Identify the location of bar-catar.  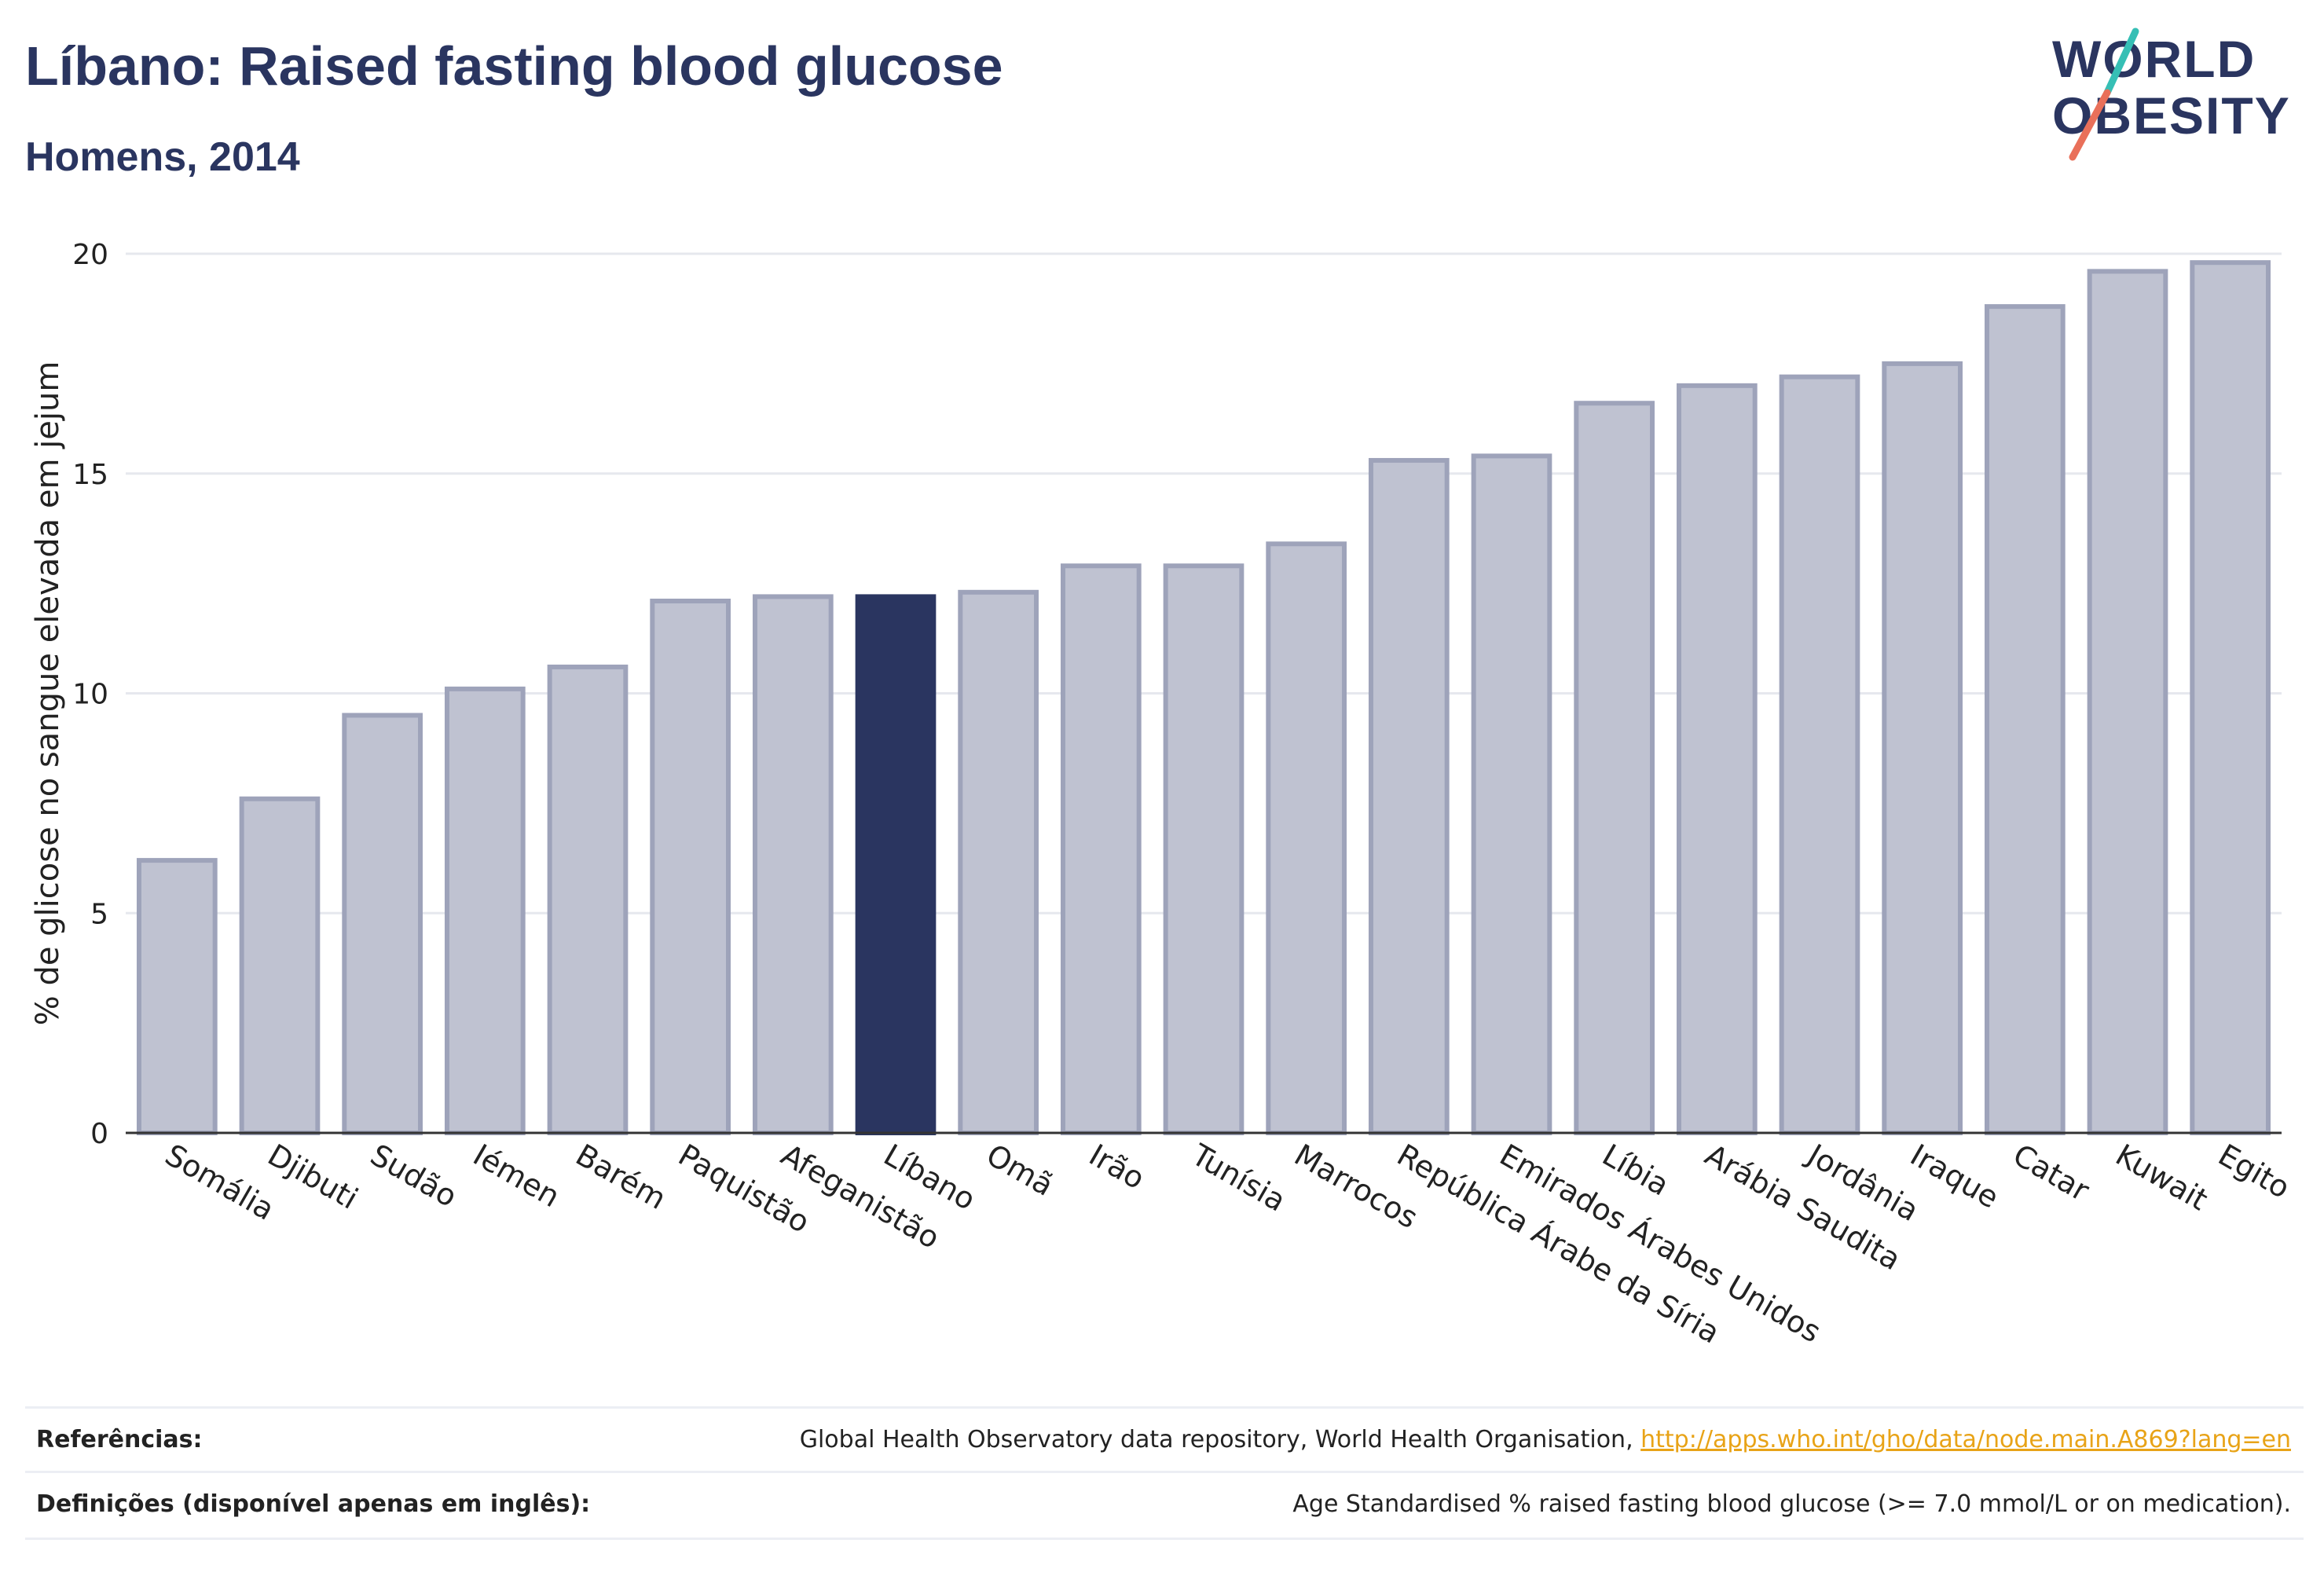
(2025, 719).